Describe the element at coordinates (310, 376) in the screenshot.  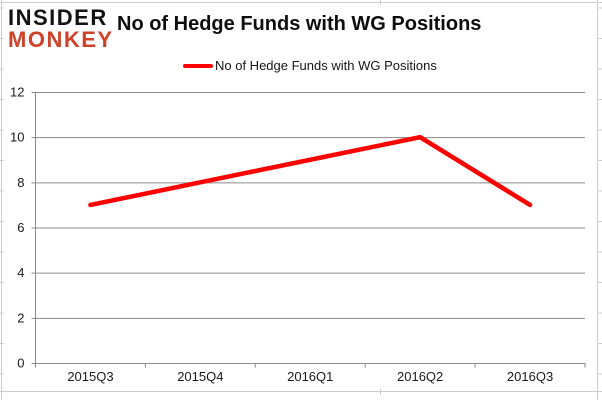
I see `x-axis-tick-label: 2016Q1` at that location.